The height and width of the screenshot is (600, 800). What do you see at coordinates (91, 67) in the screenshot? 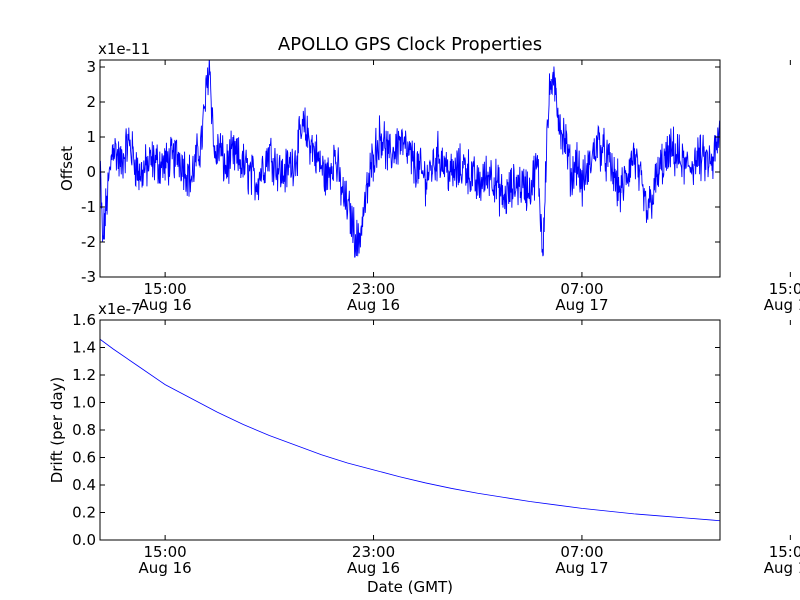
I see `offset-ytick-label: 3` at bounding box center [91, 67].